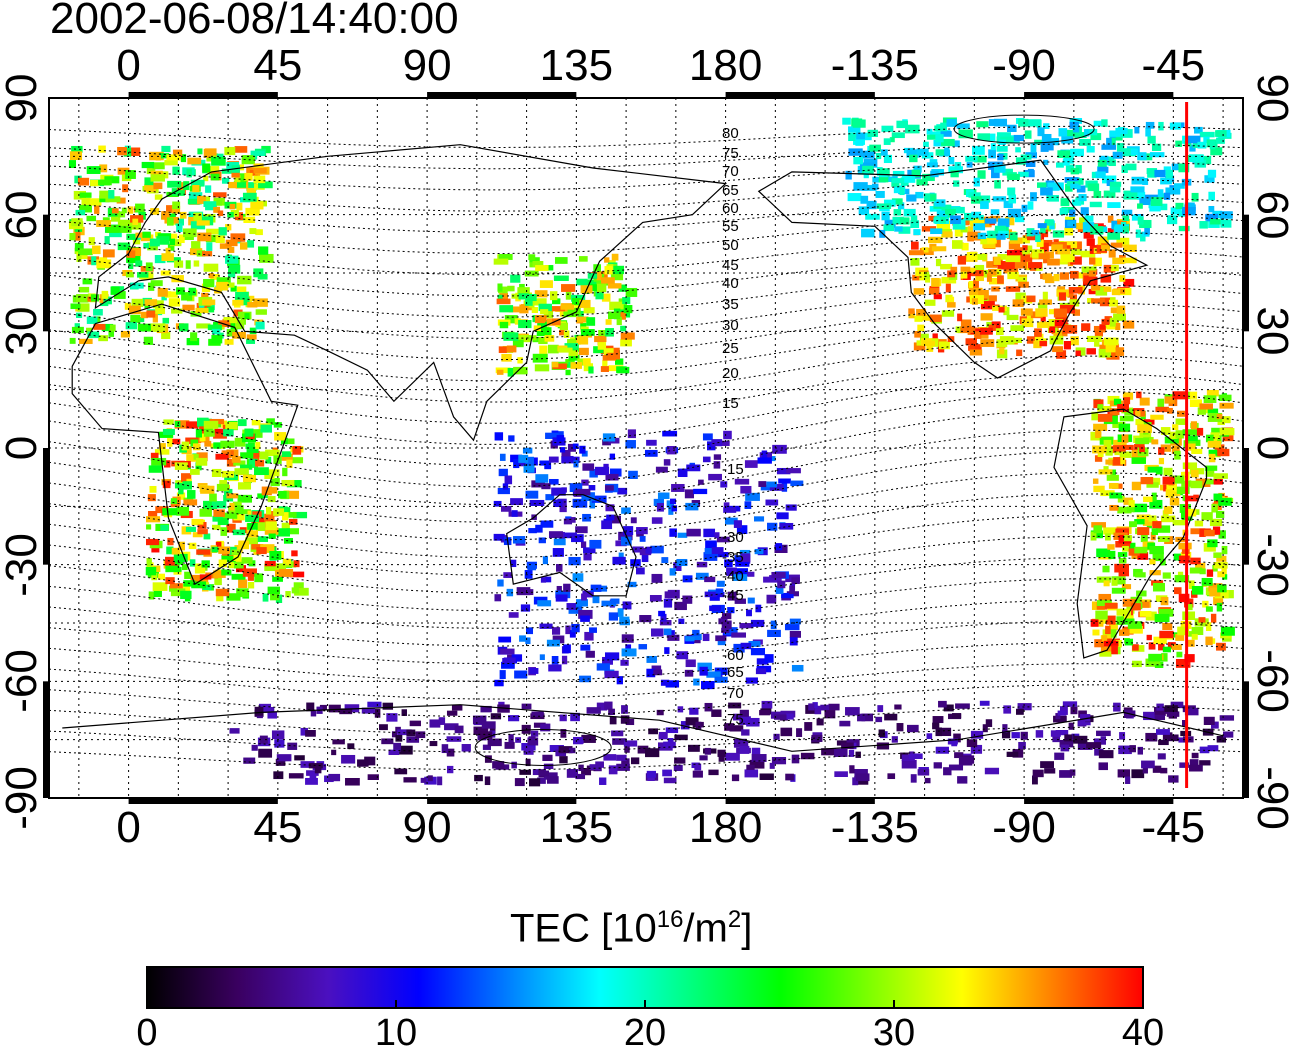 The width and height of the screenshot is (1292, 1057). I want to click on x-tick-label-bottom: -90, so click(1024, 827).